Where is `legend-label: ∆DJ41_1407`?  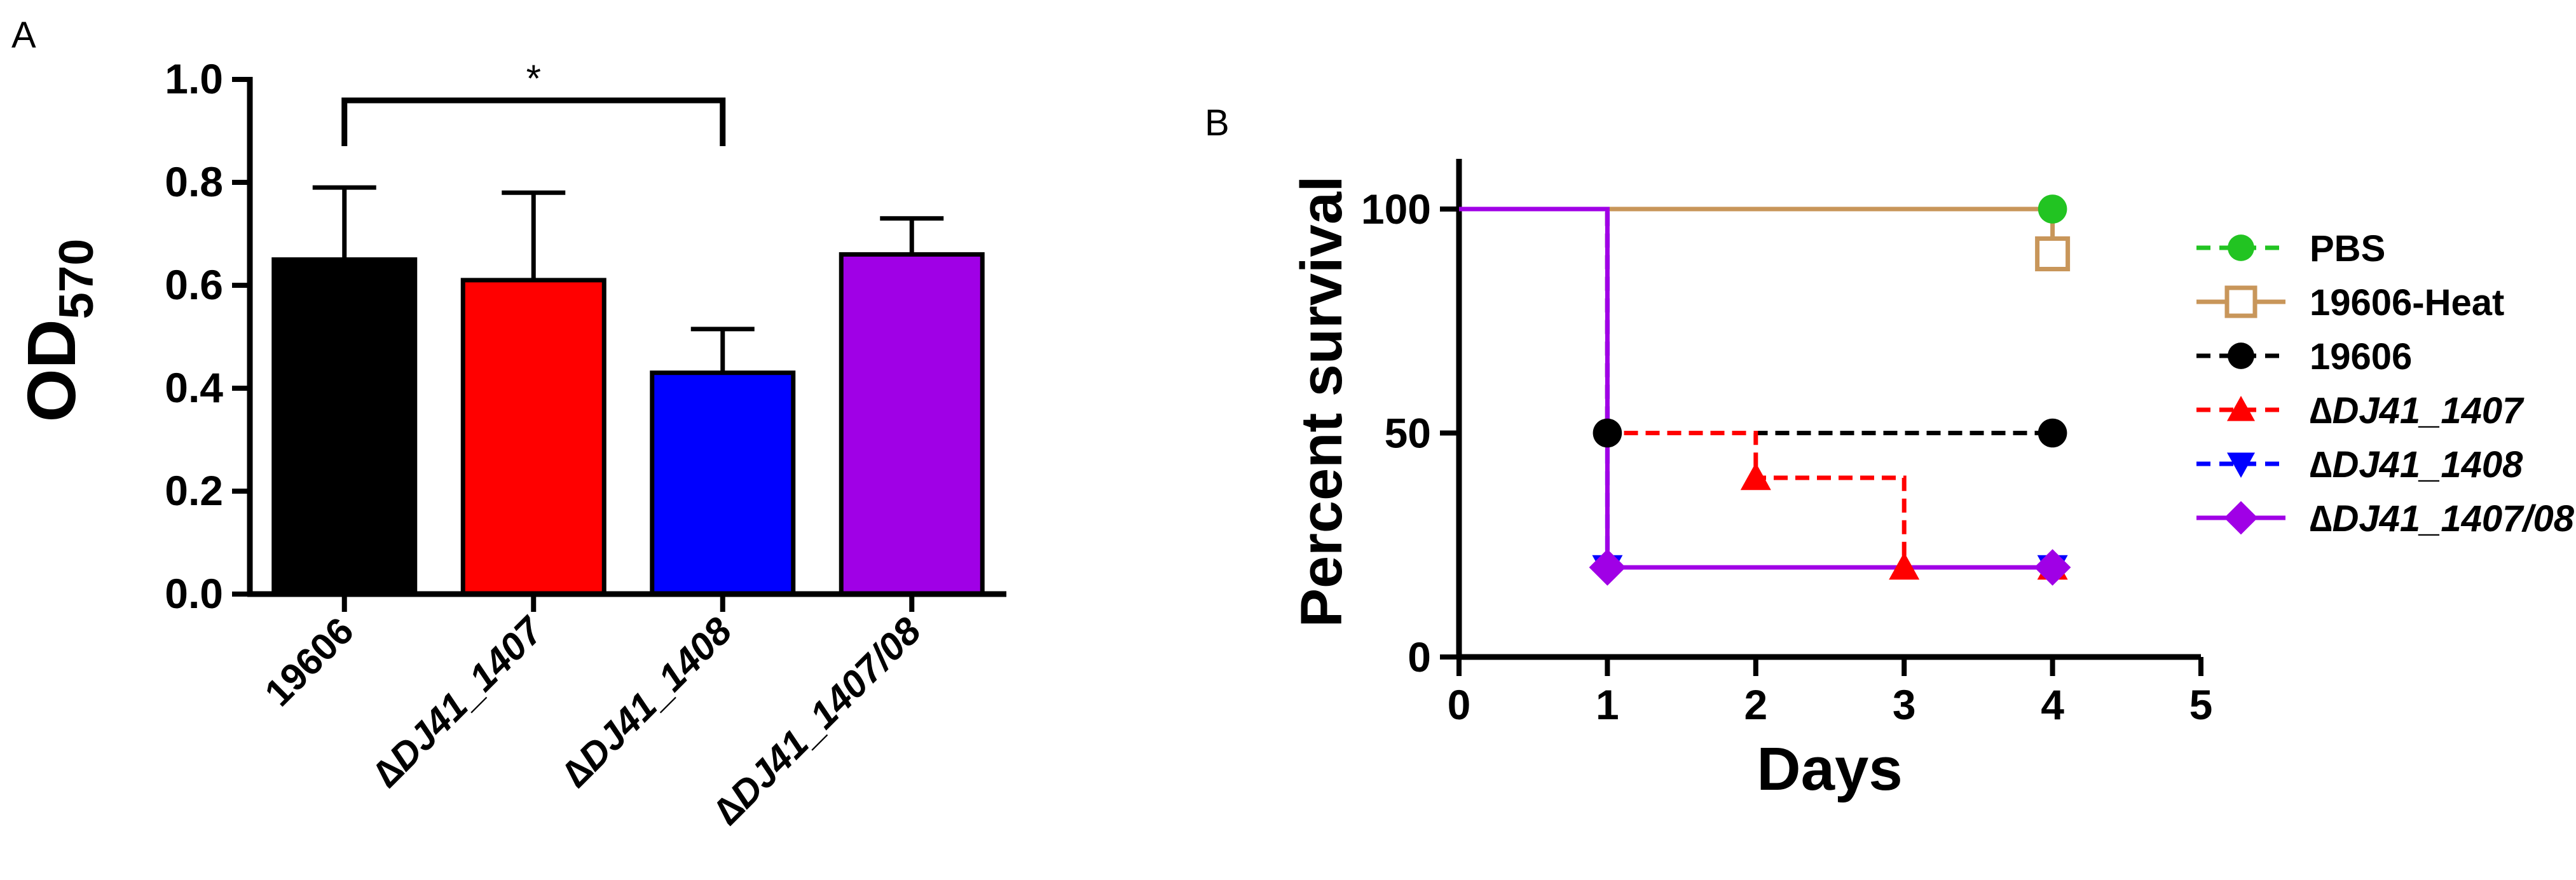 legend-label: ∆DJ41_1407 is located at coordinates (2417, 411).